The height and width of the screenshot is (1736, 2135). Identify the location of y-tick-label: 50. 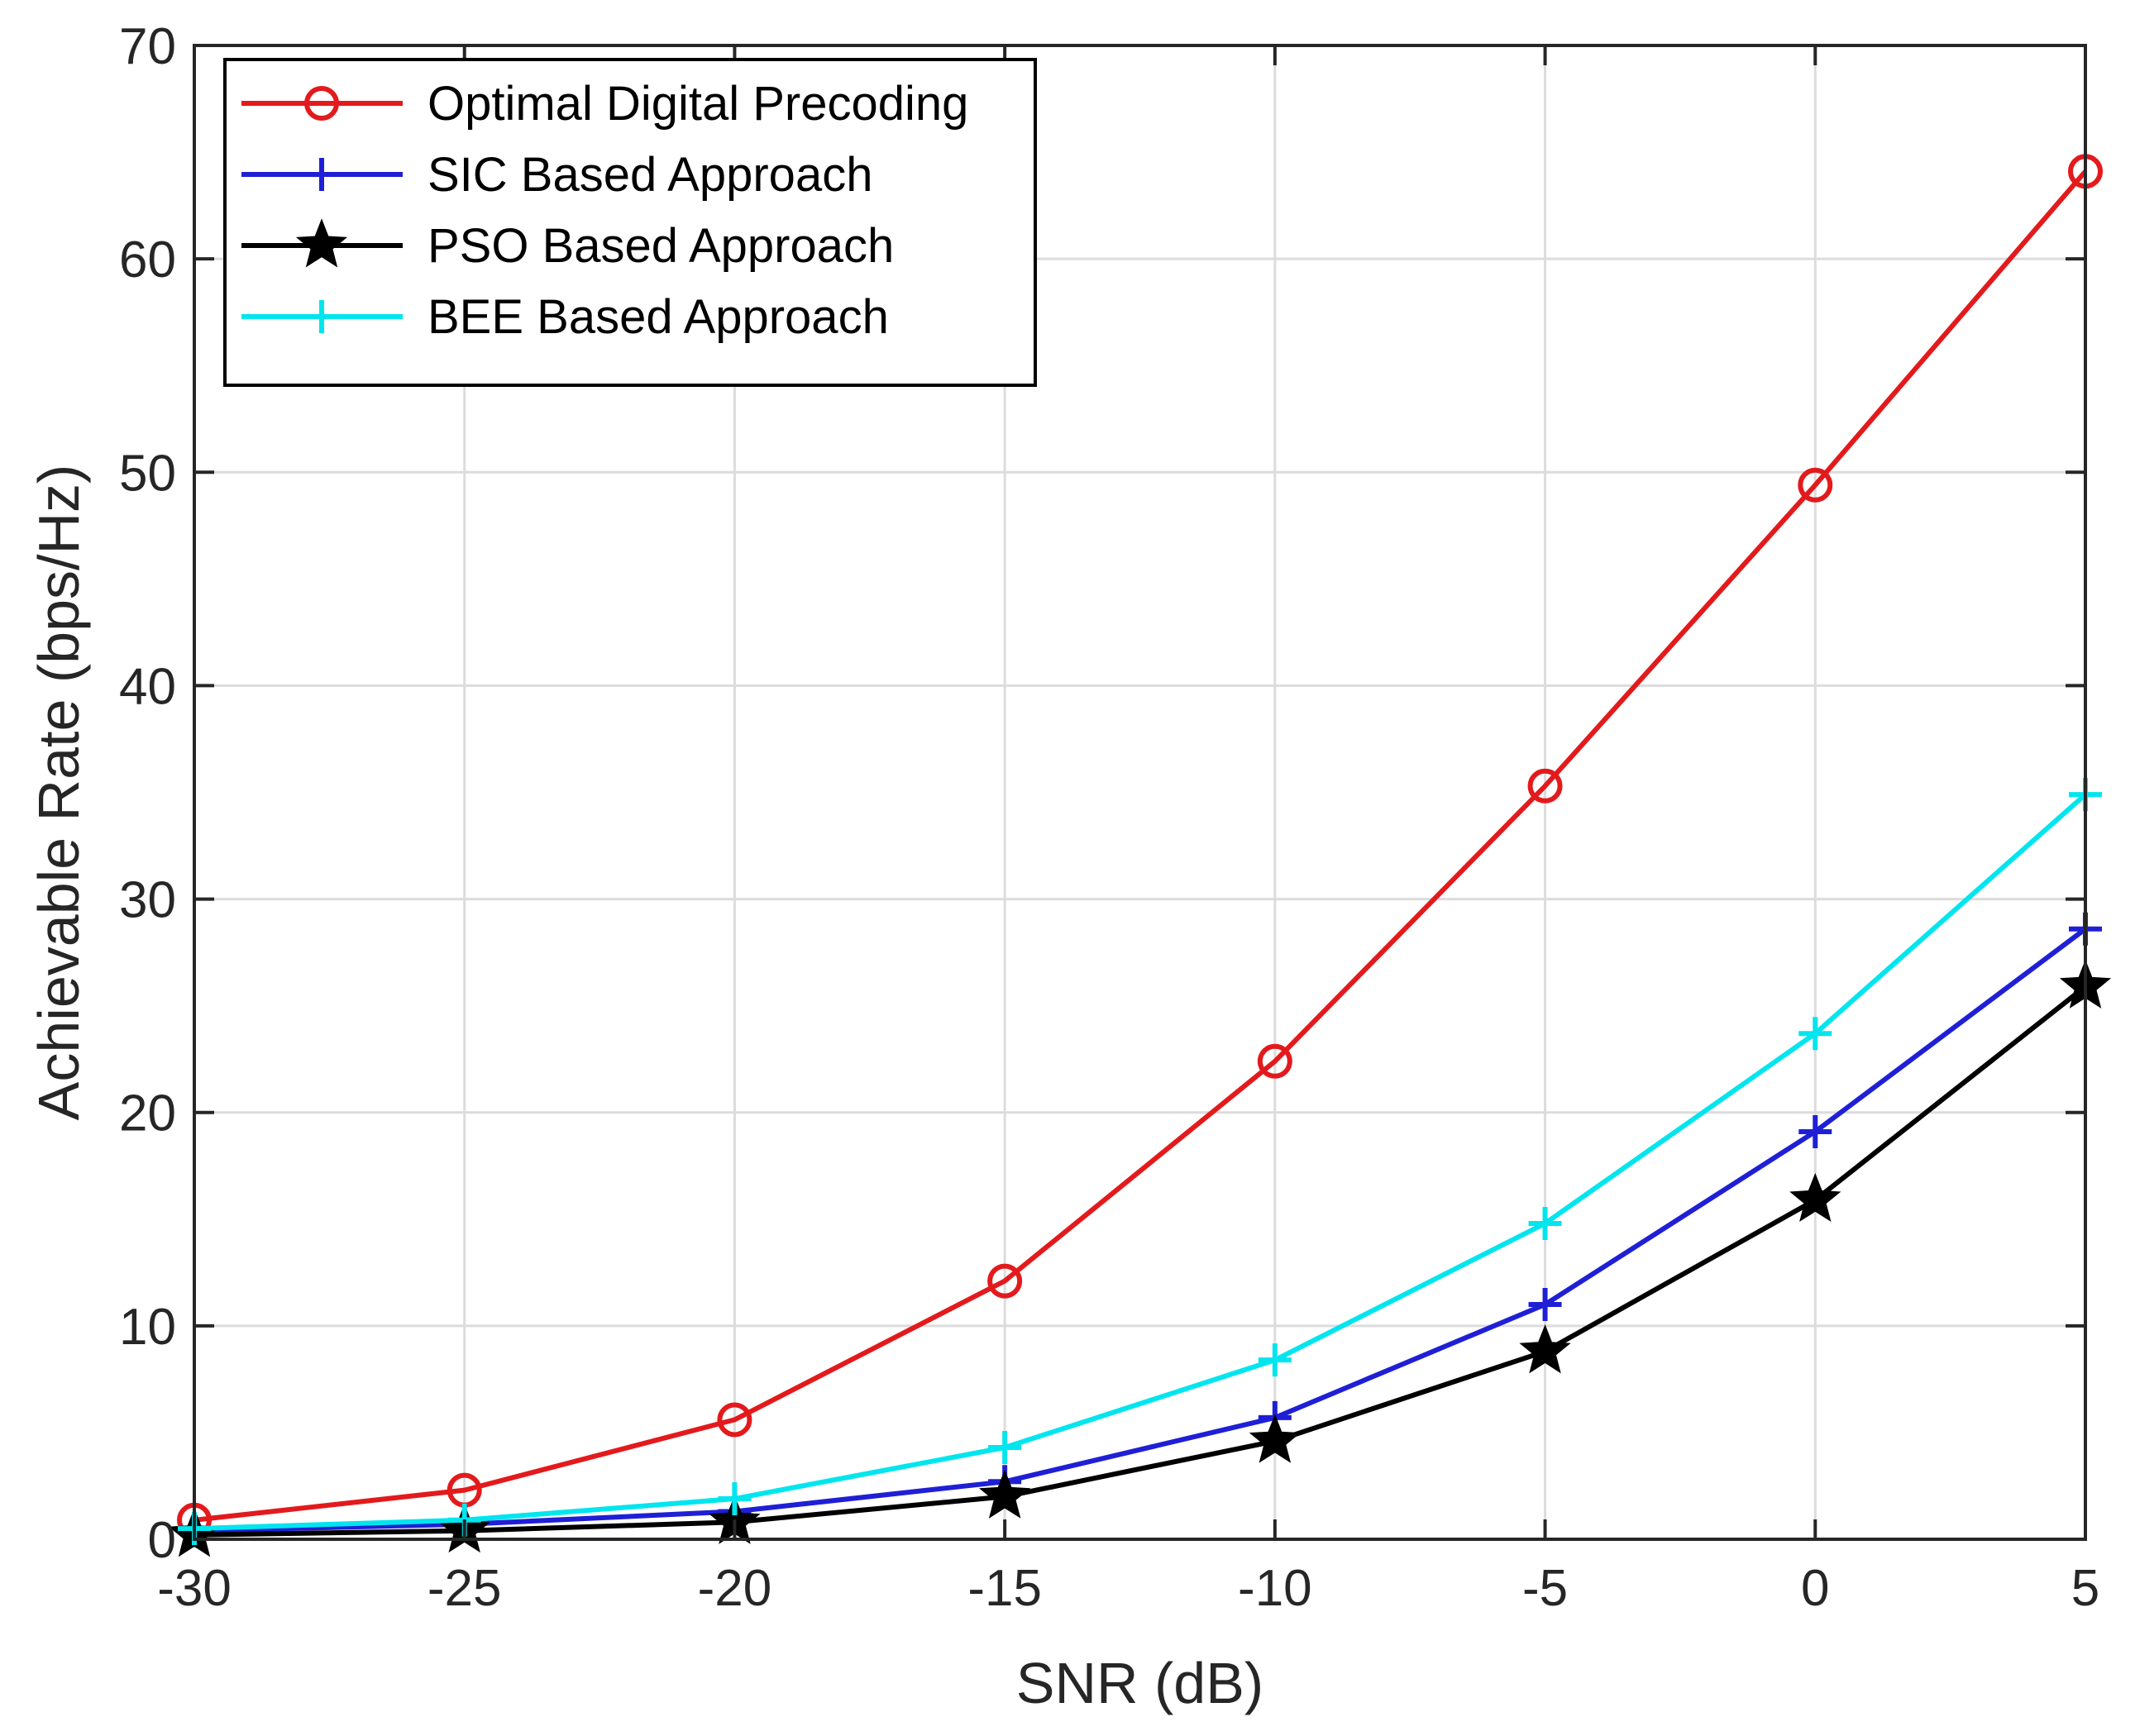
(147, 473).